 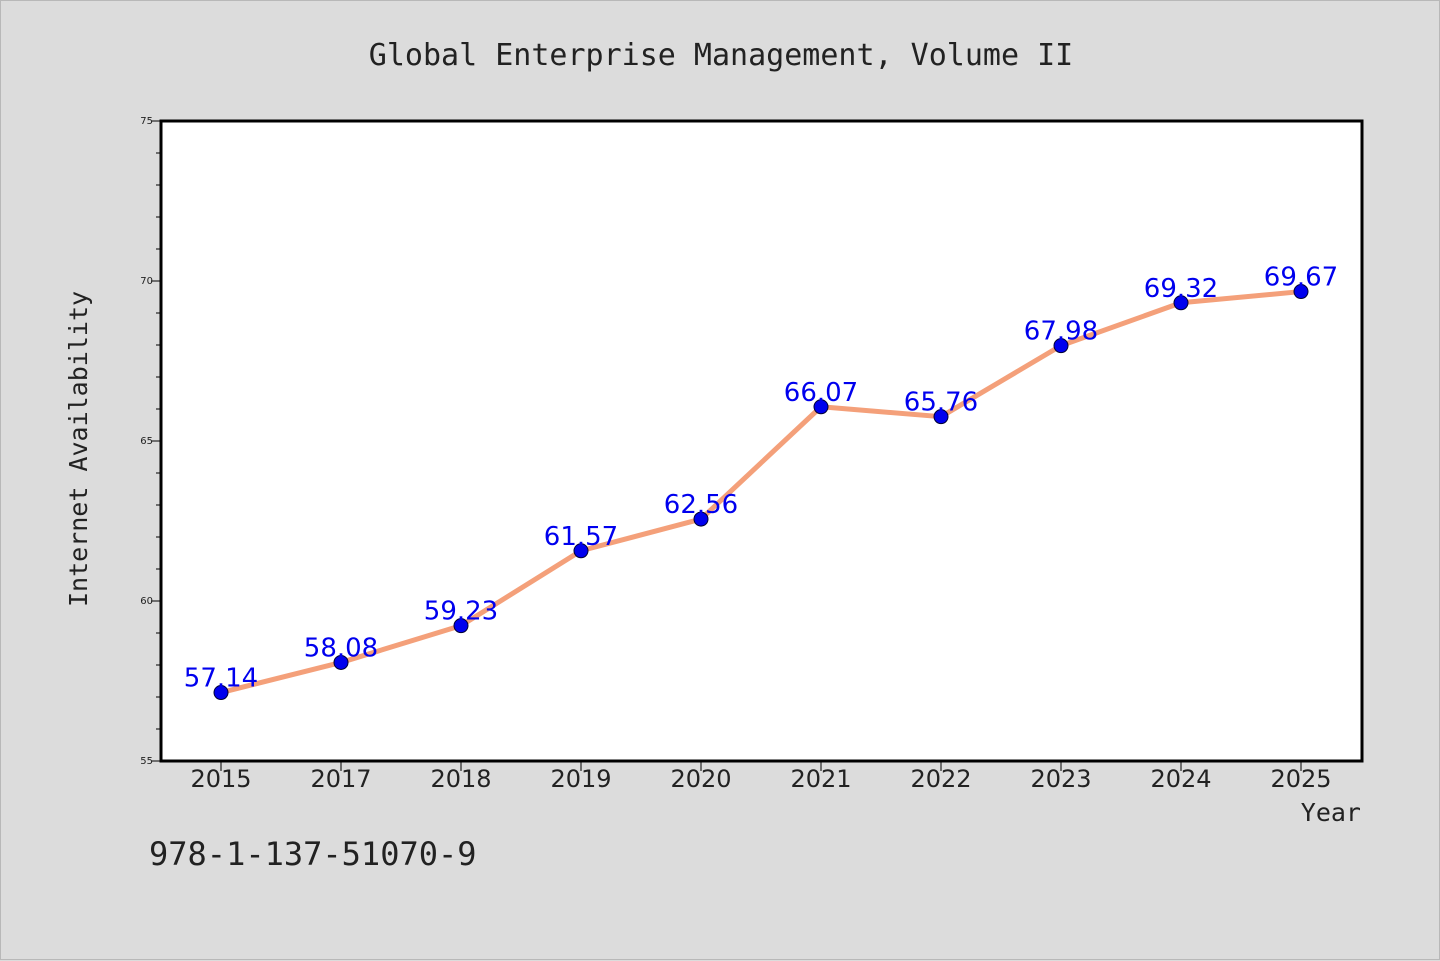 What do you see at coordinates (78, 449) in the screenshot?
I see `y-axis-label: Internet Availability` at bounding box center [78, 449].